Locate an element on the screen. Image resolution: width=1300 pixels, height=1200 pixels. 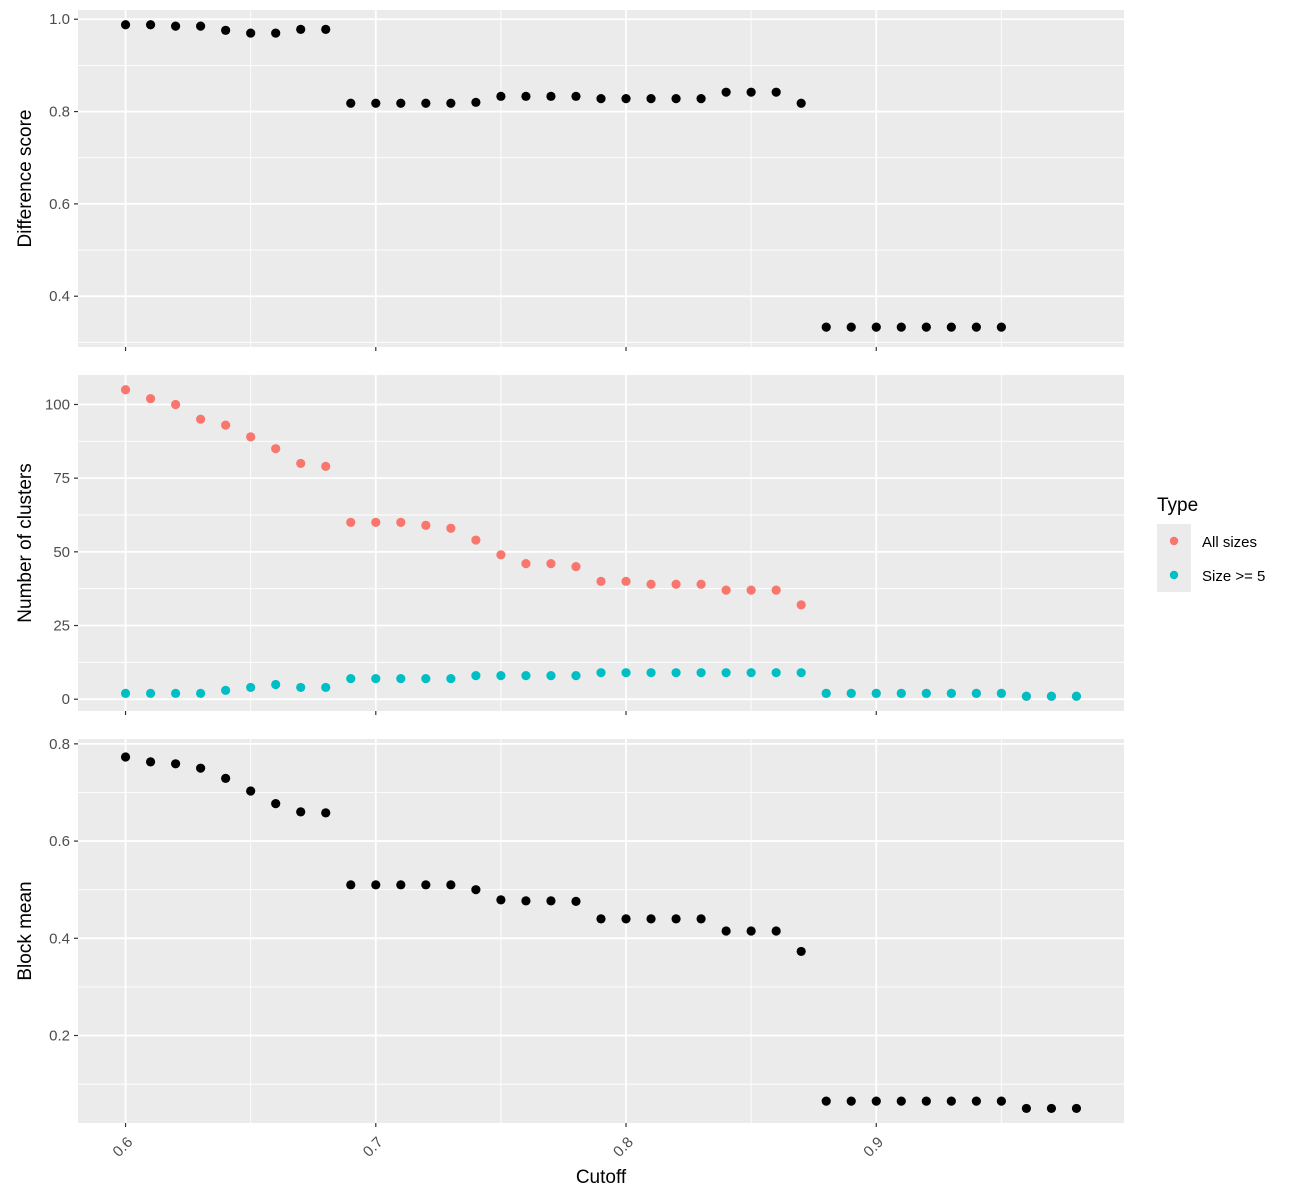
y-axis-title: Difference score is located at coordinates (25, 179).